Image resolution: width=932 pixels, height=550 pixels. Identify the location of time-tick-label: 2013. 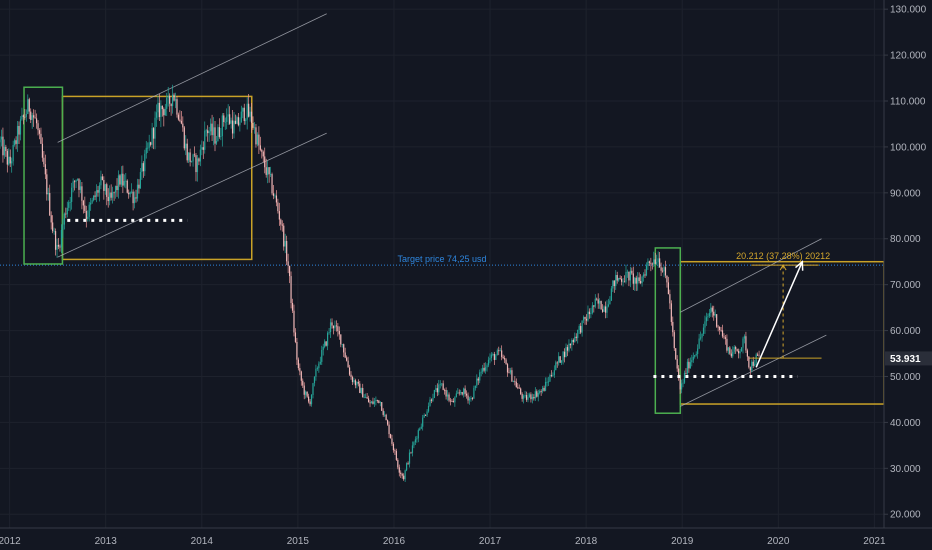
(106, 541).